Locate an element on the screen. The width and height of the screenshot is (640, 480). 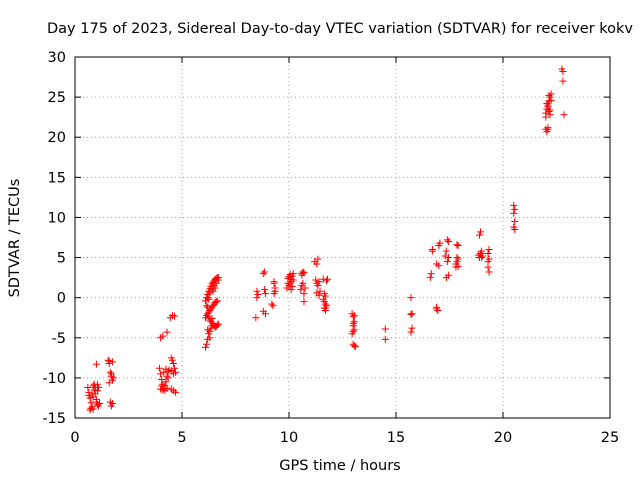
x-tick-label: 0 is located at coordinates (74, 438).